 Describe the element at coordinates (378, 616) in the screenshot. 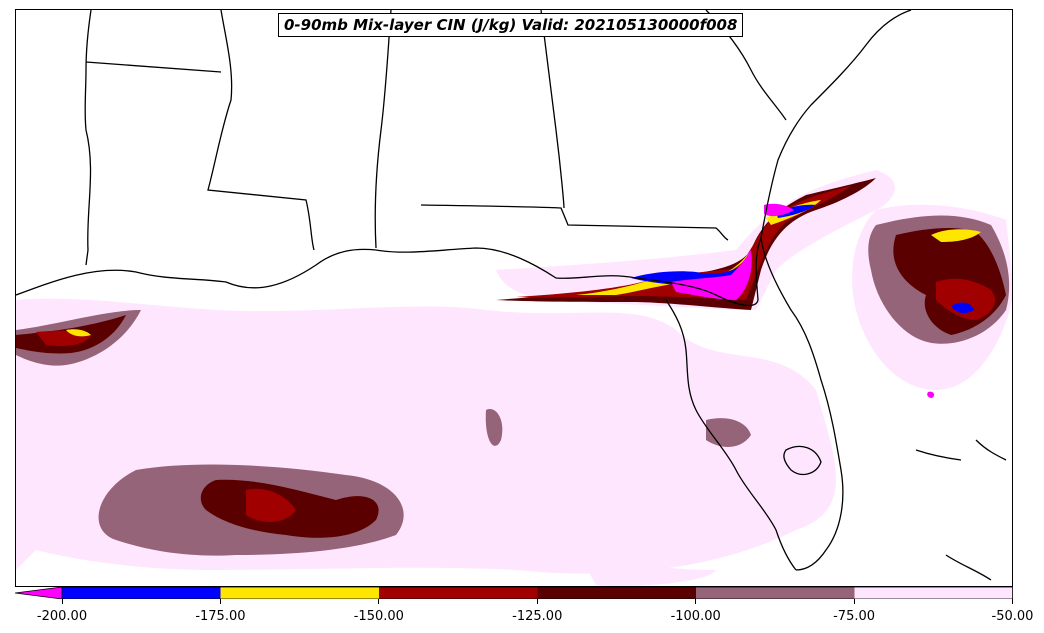

I see `colorbar-tick-label: -150.00` at that location.